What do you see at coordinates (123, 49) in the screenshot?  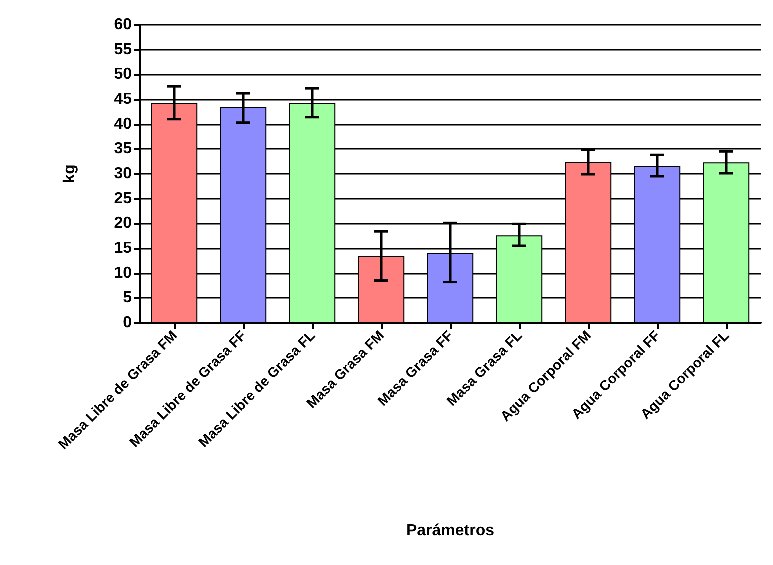 I see `y-tick-label: 55` at bounding box center [123, 49].